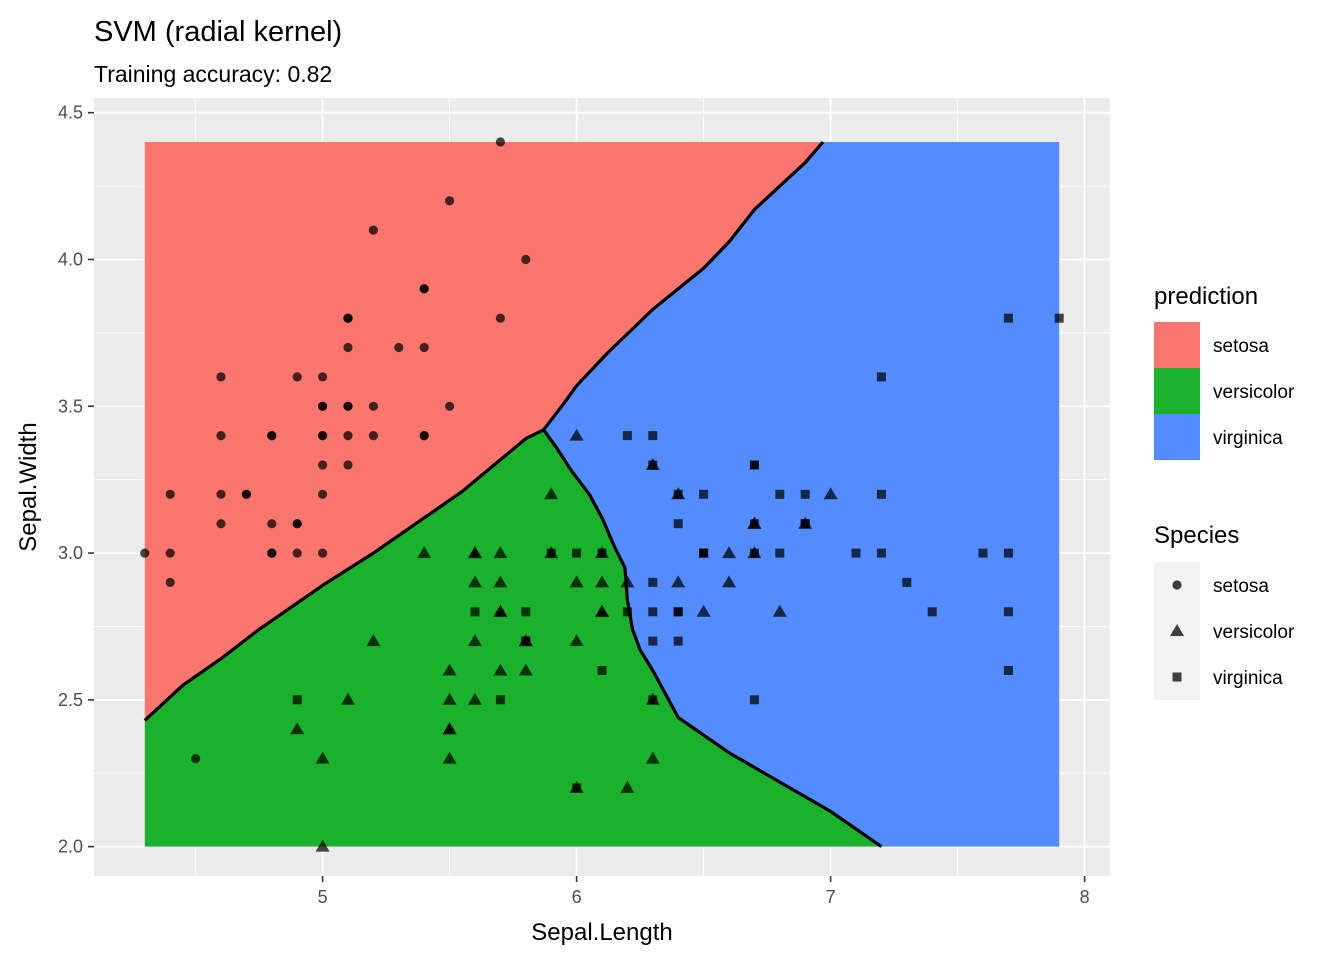 This screenshot has height=960, width=1344. Describe the element at coordinates (1248, 678) in the screenshot. I see `legend-species-label-virginica: virginica` at that location.